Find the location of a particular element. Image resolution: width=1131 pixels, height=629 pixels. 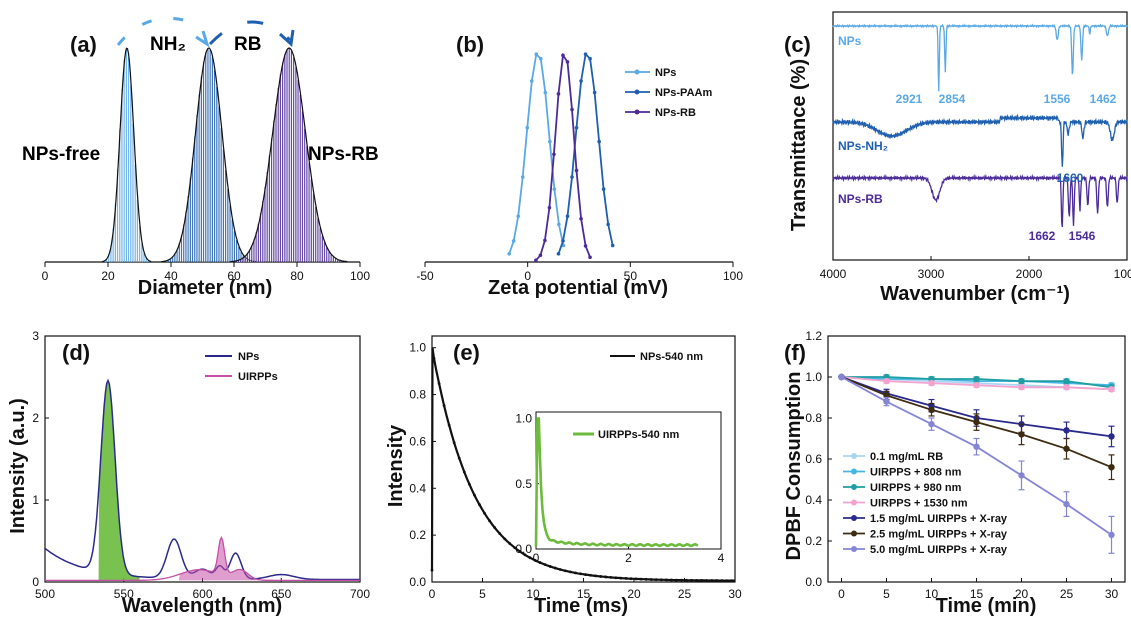

c-ylabel: Transmittance (%) is located at coordinates (799, 145).